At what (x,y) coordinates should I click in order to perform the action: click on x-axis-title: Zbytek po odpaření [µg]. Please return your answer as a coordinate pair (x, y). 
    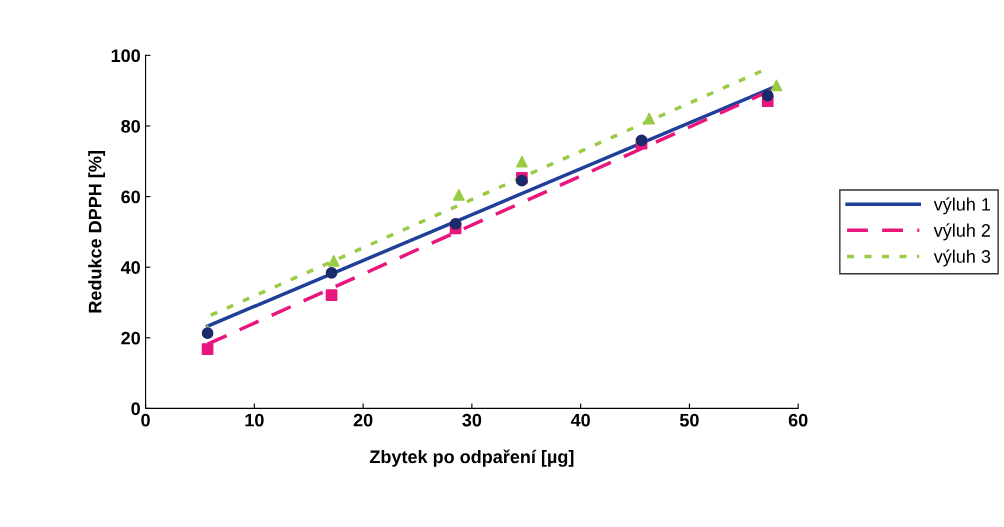
    Looking at the image, I should click on (471, 458).